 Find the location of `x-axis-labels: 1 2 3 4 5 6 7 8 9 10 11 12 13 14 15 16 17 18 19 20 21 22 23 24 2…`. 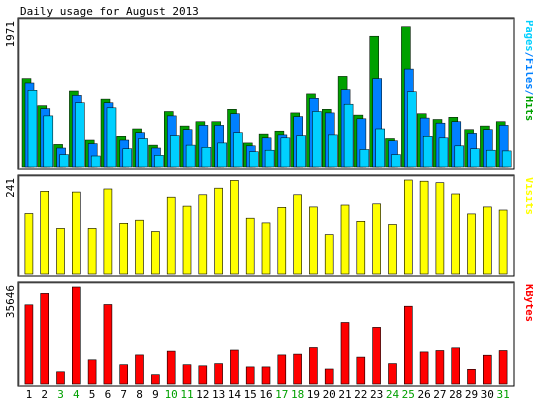

x-axis-labels: 1 2 3 4 5 6 7 8 9 10 11 12 13 14 15 16 17 18 19 20 21 22 23 24 2… is located at coordinates (268, 394).